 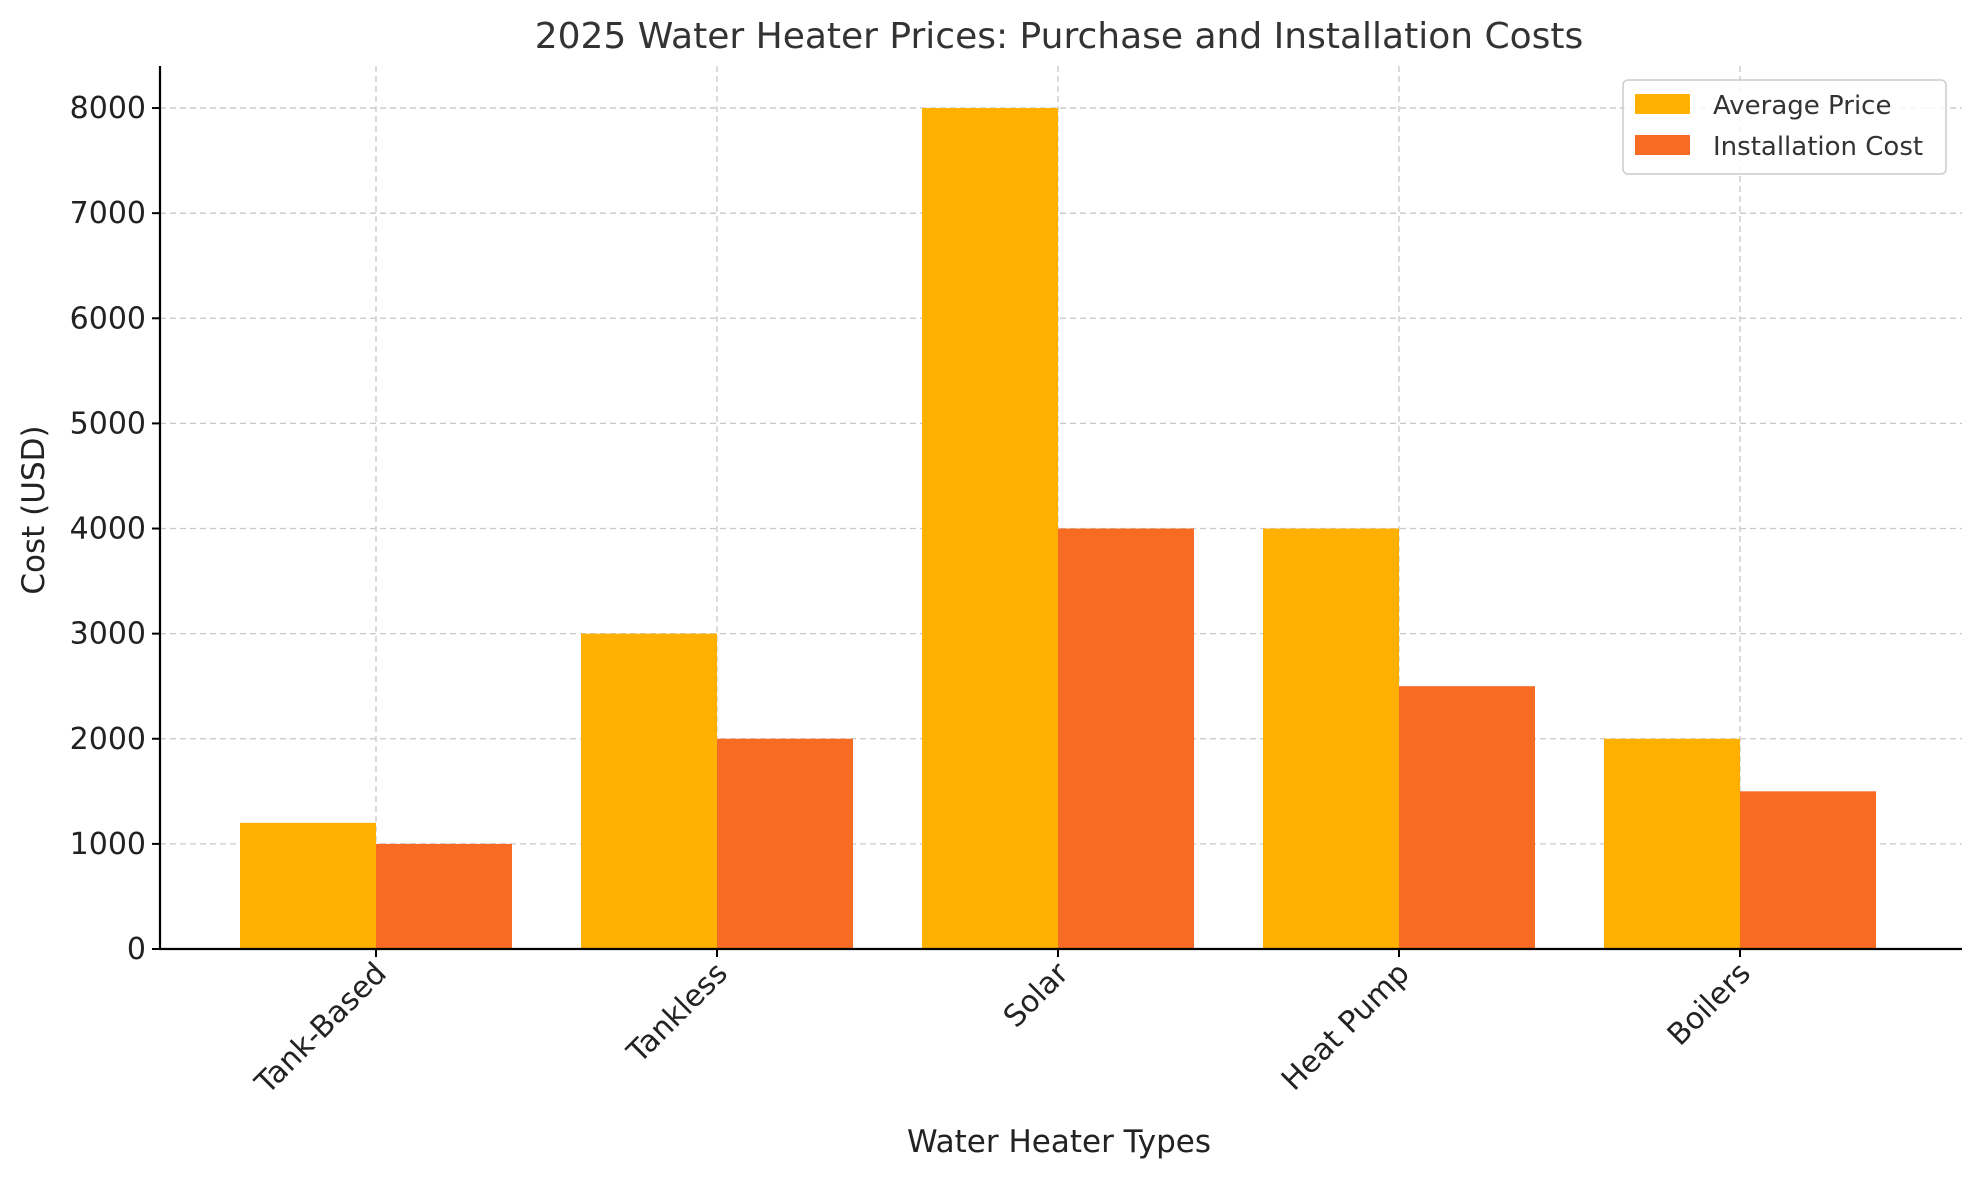 What do you see at coordinates (1036, 994) in the screenshot?
I see `x-tick-label-2: Solar` at bounding box center [1036, 994].